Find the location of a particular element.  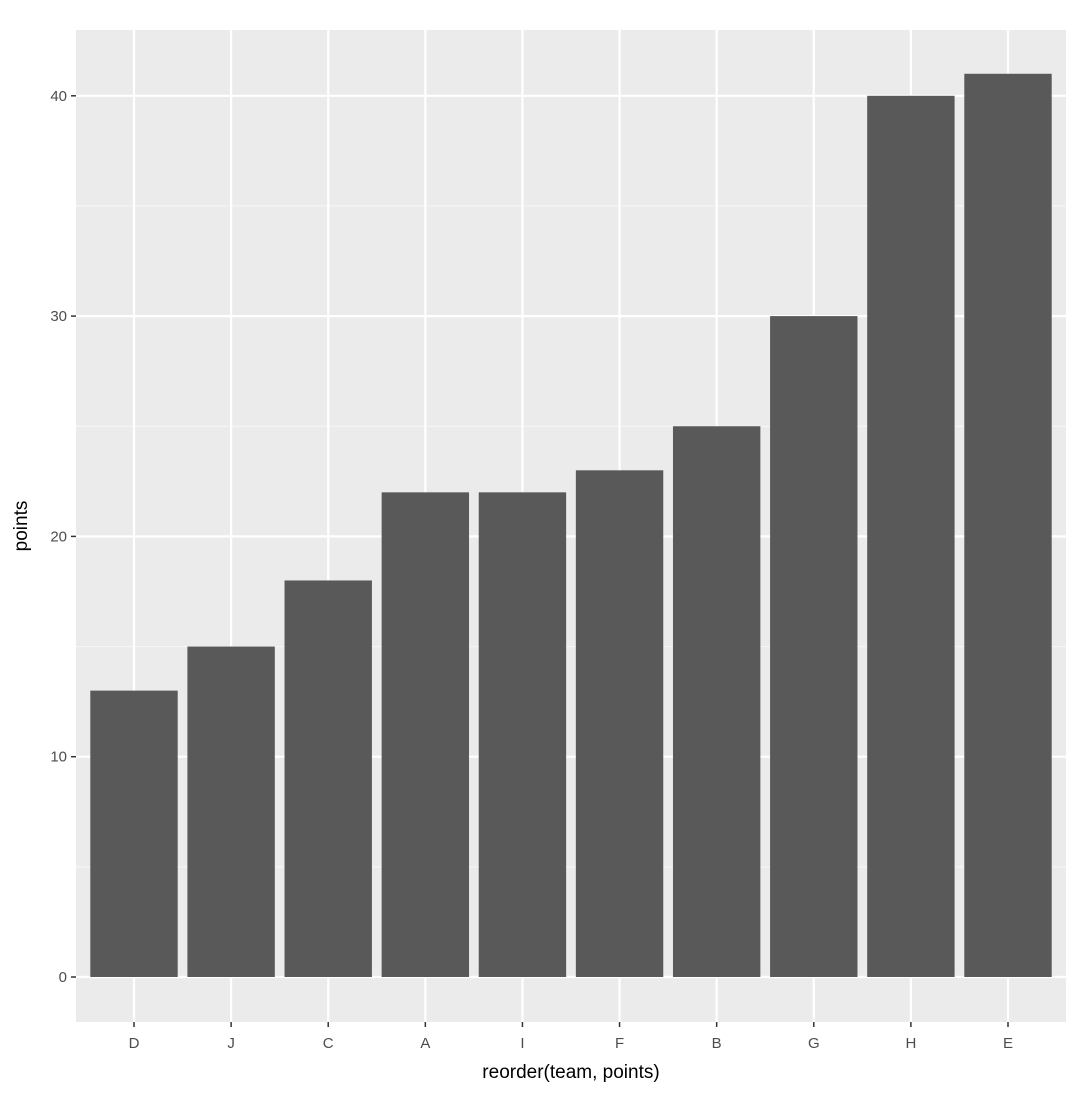

bar-H is located at coordinates (911, 536).